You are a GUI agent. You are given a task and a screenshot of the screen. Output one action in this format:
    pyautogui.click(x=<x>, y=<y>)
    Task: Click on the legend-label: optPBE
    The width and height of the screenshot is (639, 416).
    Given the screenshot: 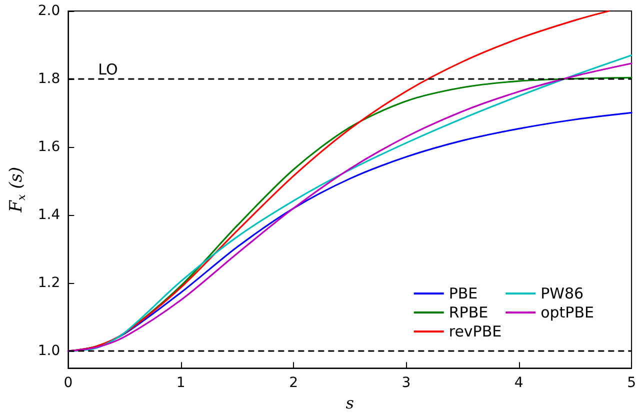 What is the action you would take?
    pyautogui.click(x=567, y=313)
    